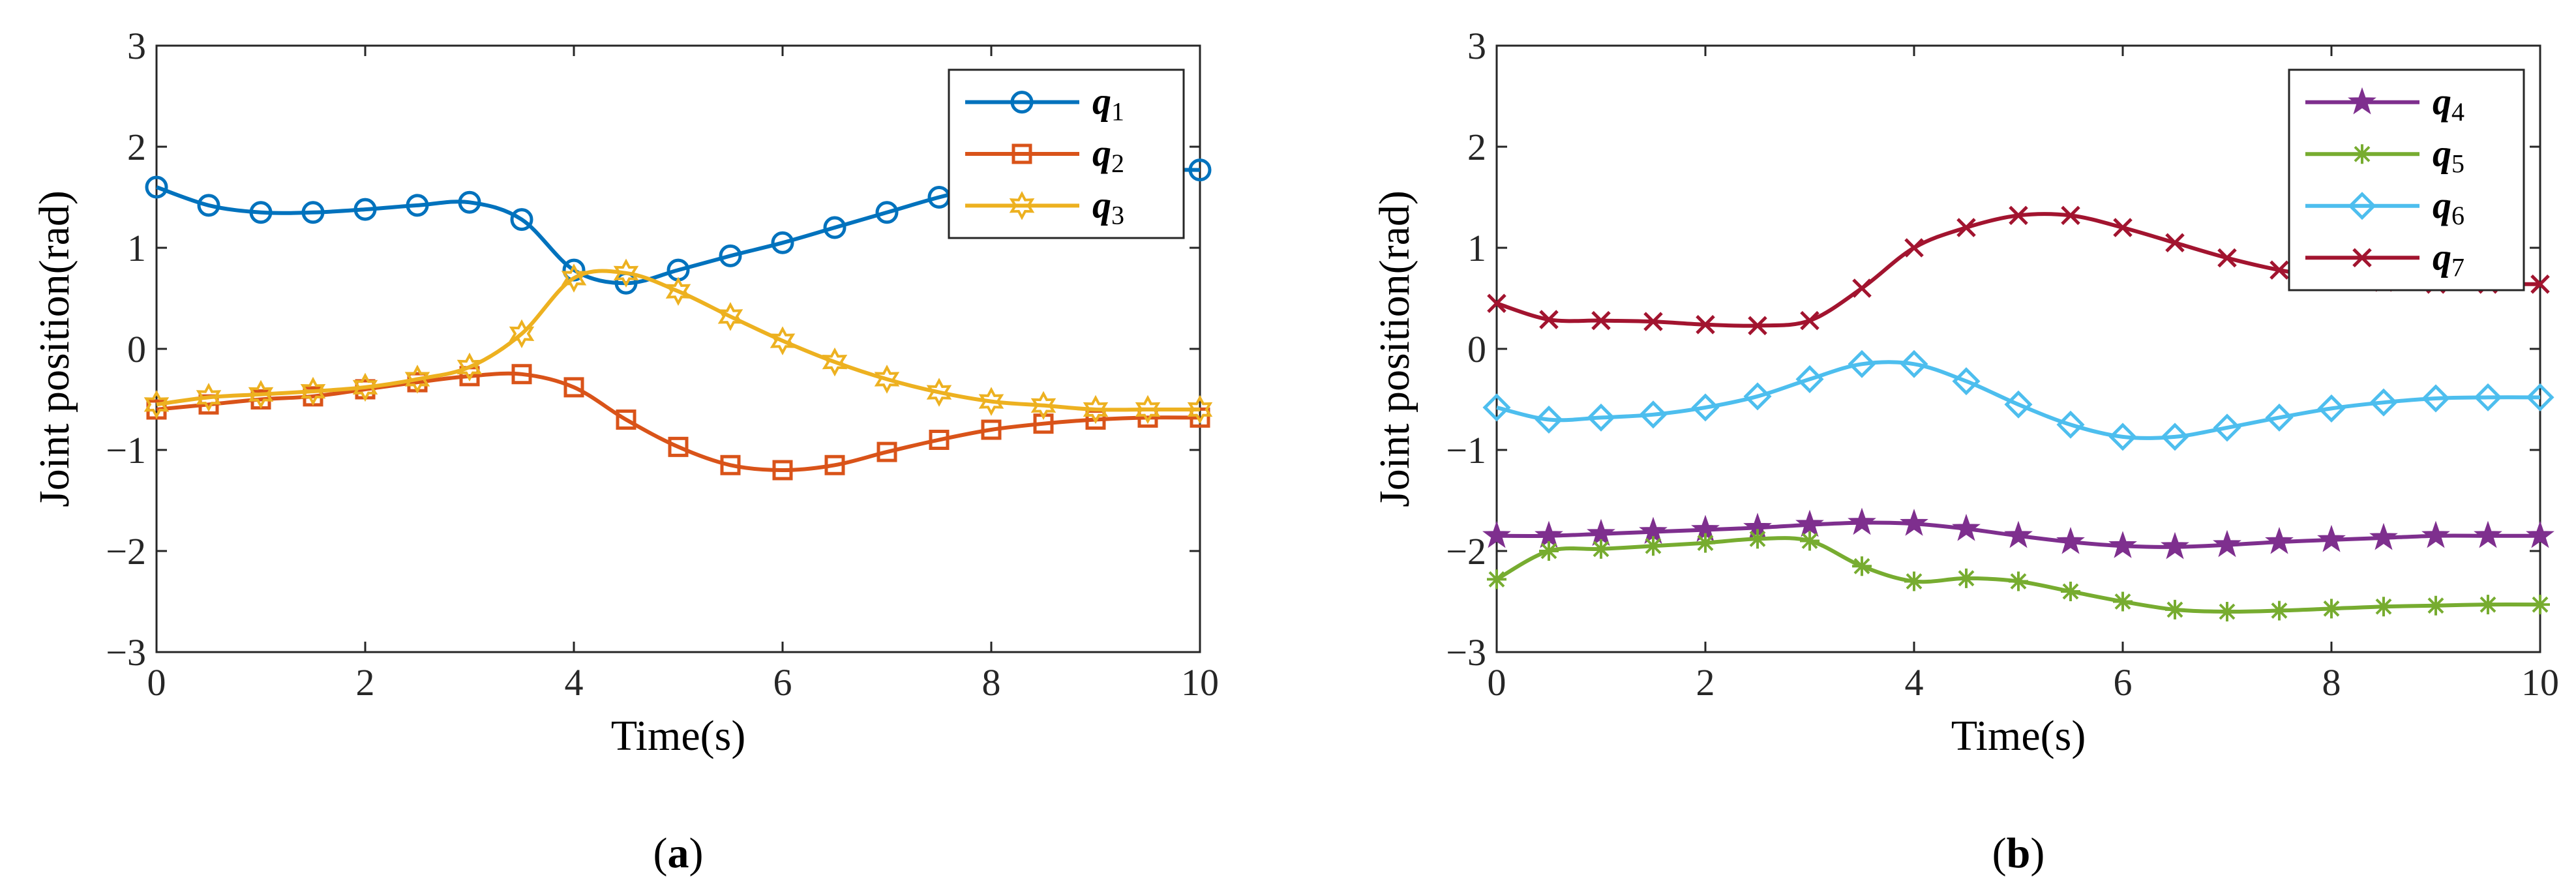 The image size is (2576, 894). I want to click on series-q5, so click(2018, 575).